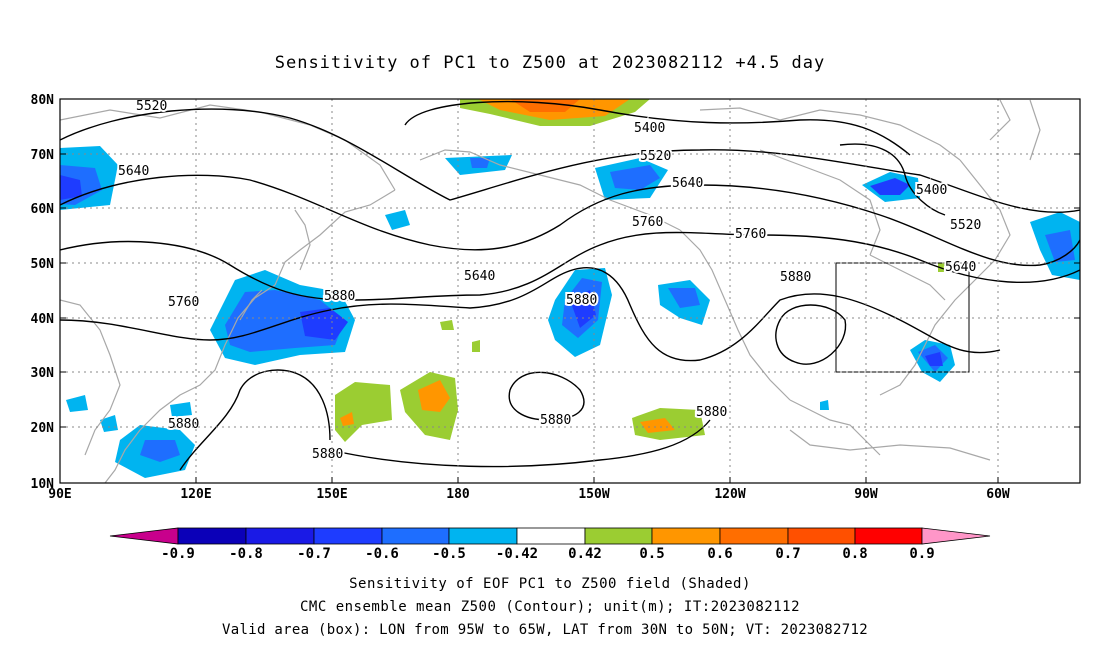 This screenshot has height=650, width=1100. Describe the element at coordinates (195, 494) in the screenshot. I see `lon-label-120e: 120E` at that location.